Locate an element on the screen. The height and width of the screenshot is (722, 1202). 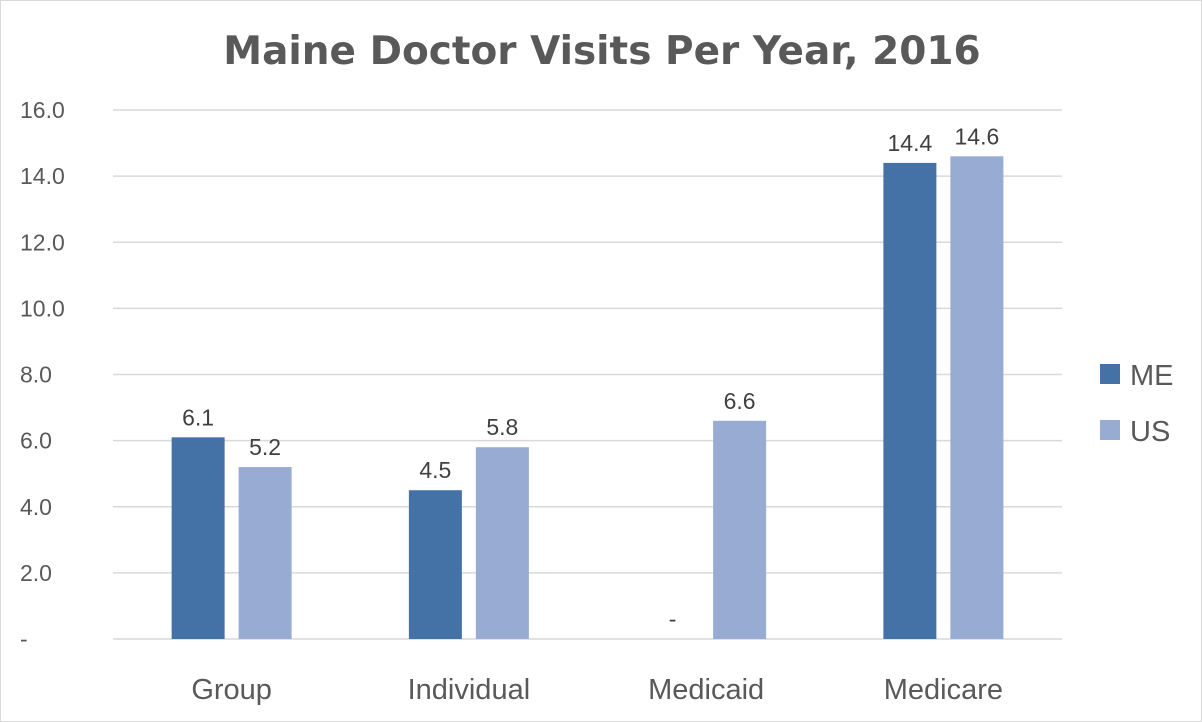
y-tick-label: 14.0 is located at coordinates (42, 176).